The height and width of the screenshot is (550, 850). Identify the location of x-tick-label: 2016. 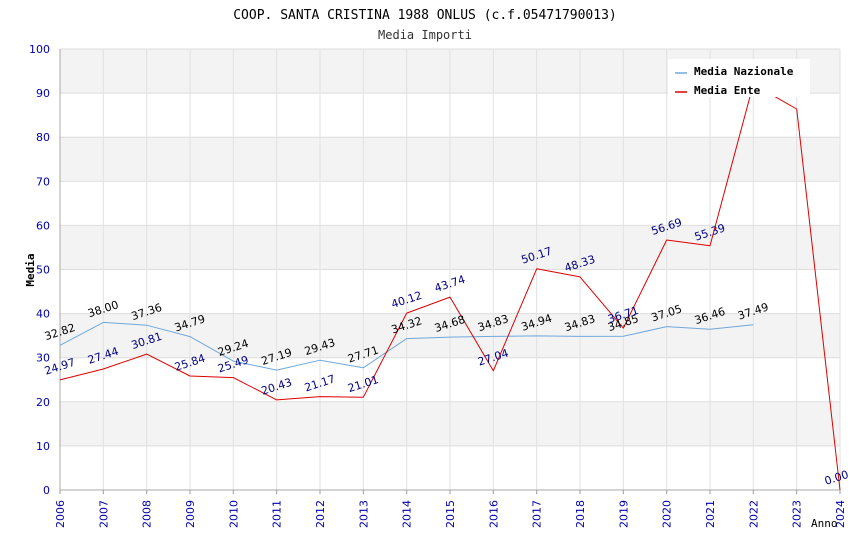
(493, 514).